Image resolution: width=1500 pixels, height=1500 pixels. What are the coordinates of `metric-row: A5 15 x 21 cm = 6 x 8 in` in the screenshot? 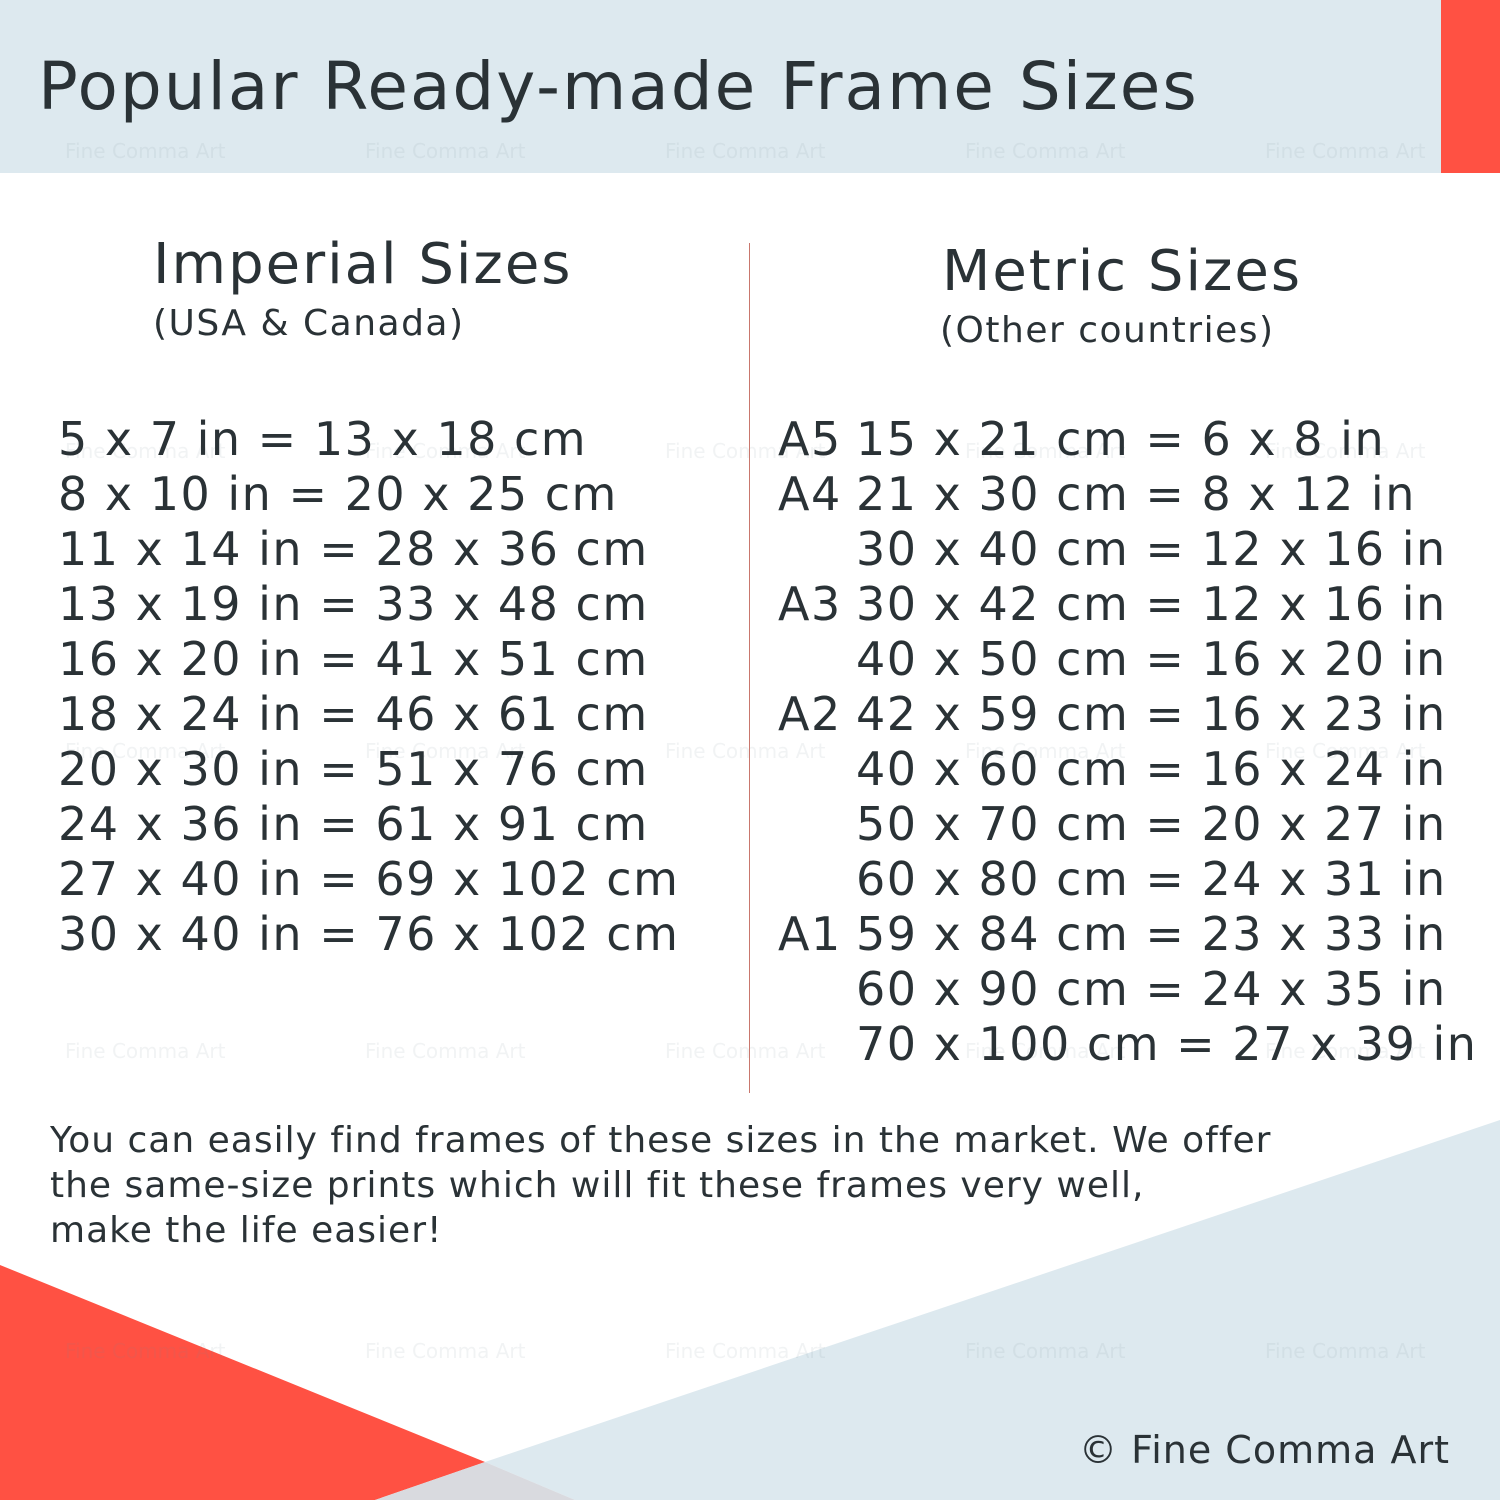 It's located at (1138, 439).